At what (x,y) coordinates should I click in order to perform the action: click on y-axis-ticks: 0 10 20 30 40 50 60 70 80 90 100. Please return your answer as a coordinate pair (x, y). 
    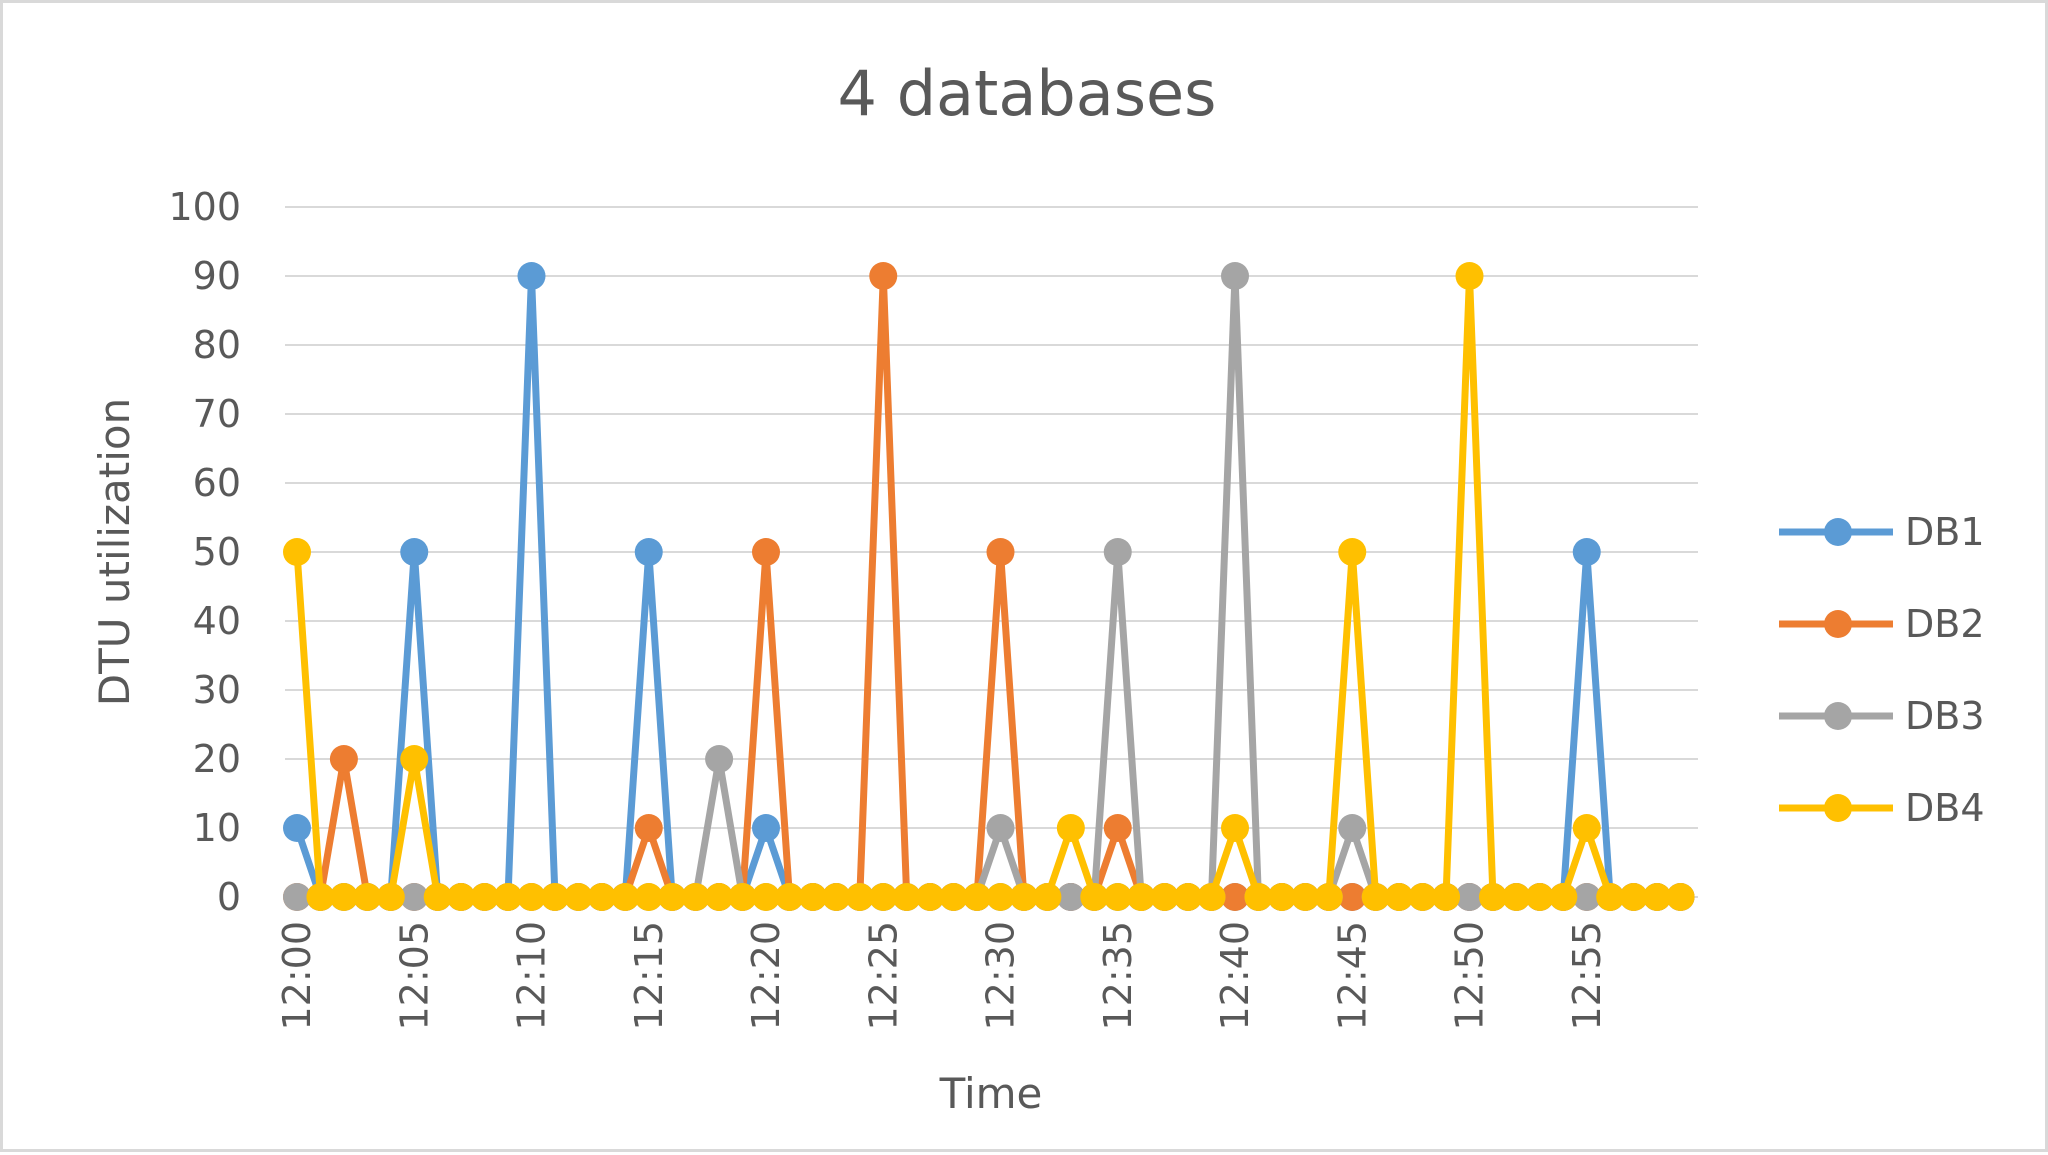
    Looking at the image, I should click on (204, 552).